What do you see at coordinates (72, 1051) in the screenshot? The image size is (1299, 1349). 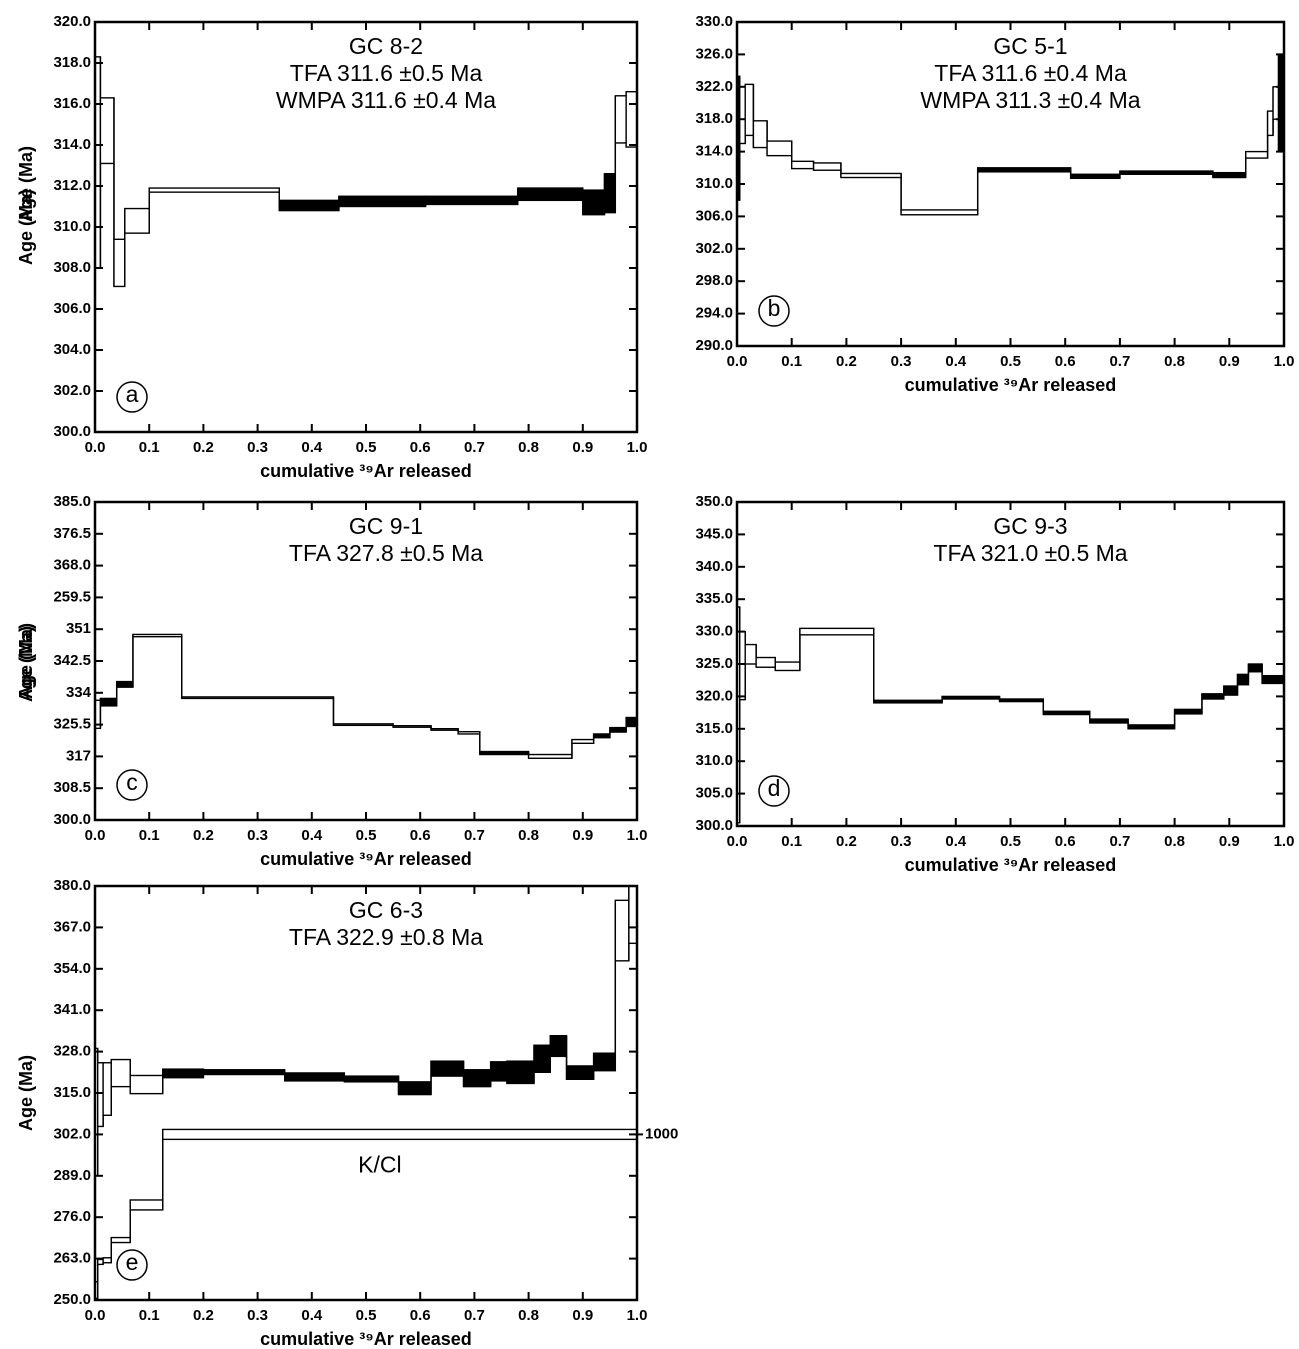 I see `y-tick-label: 328.0` at bounding box center [72, 1051].